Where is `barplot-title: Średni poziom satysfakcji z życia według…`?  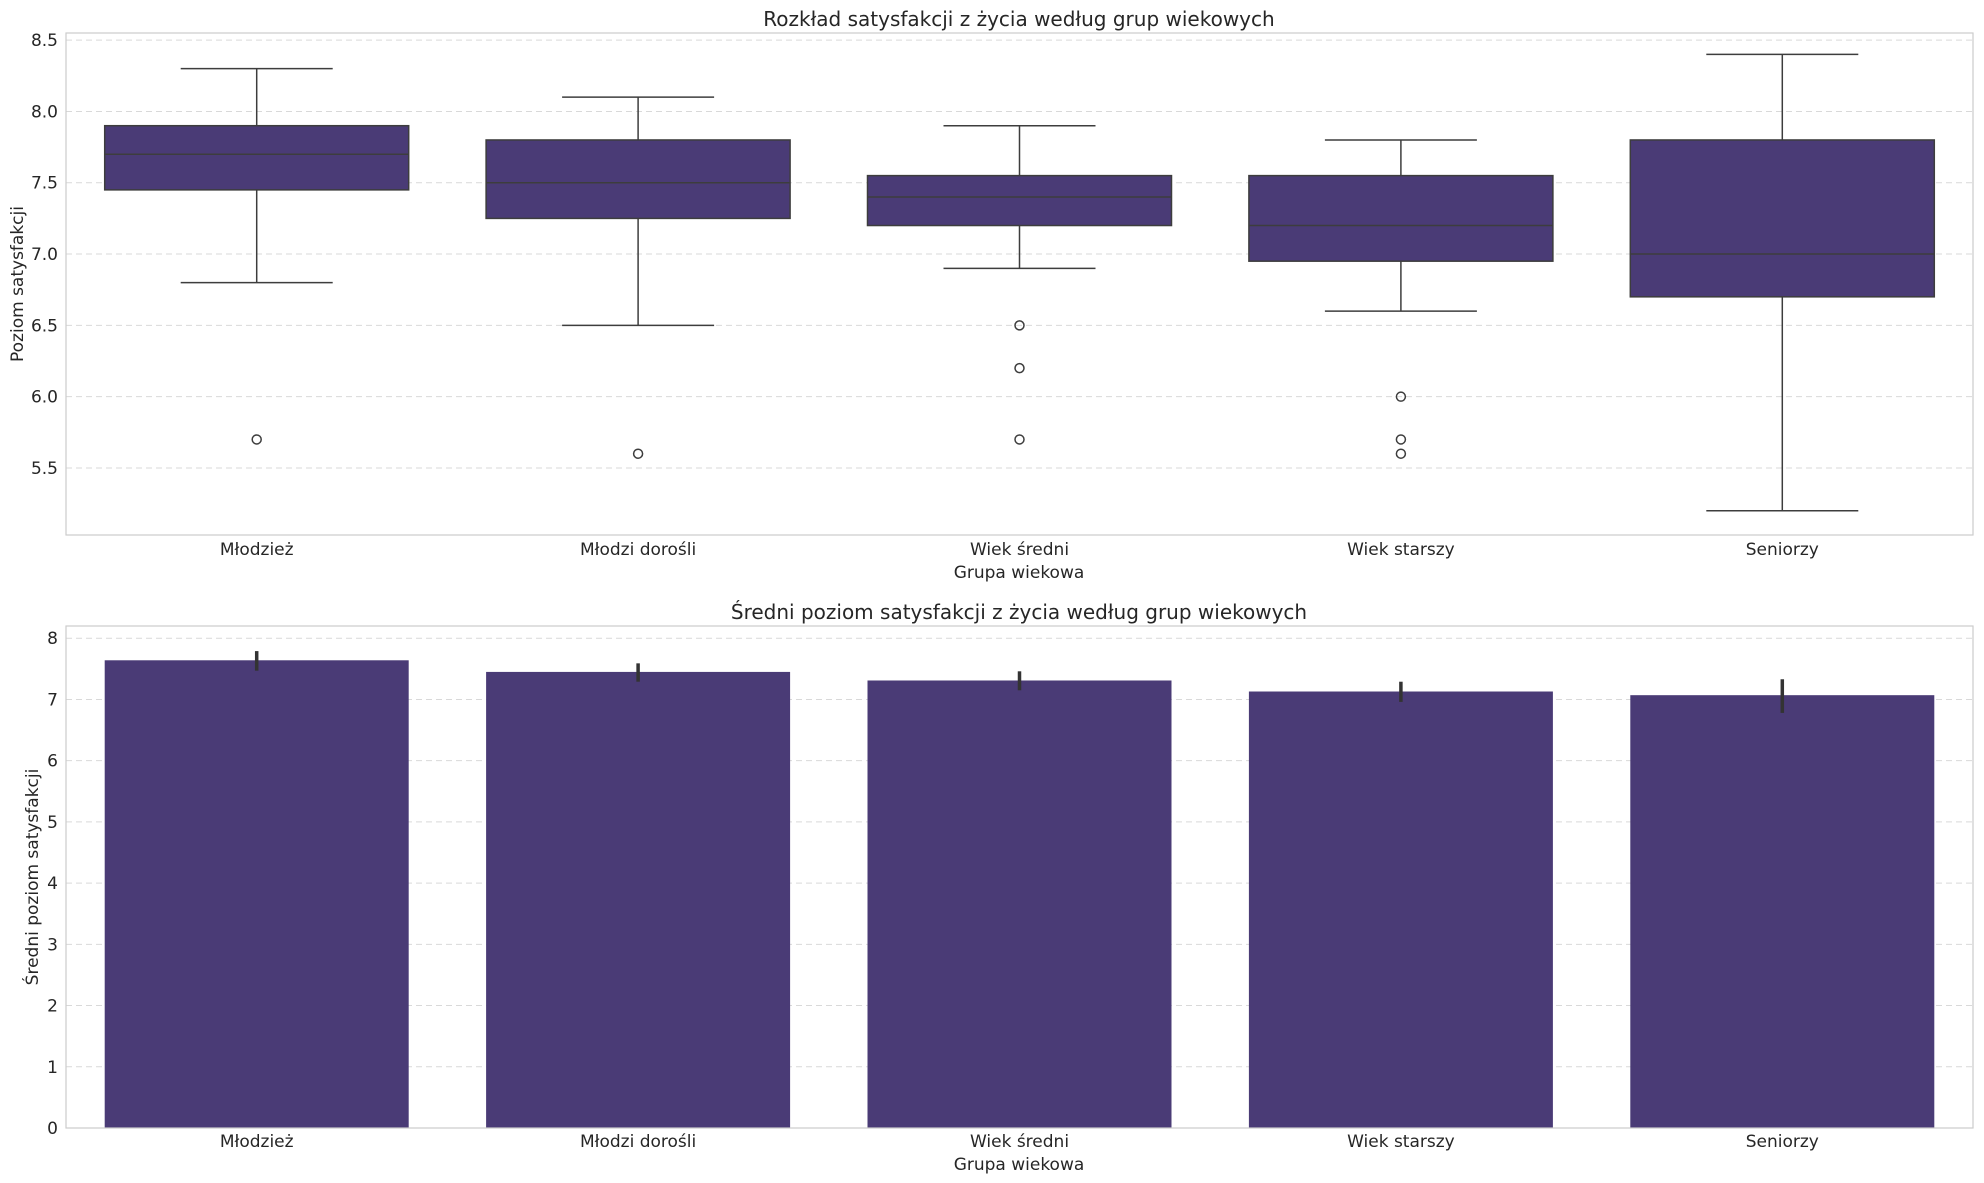 barplot-title: Średni poziom satysfakcji z życia według… is located at coordinates (1019, 612).